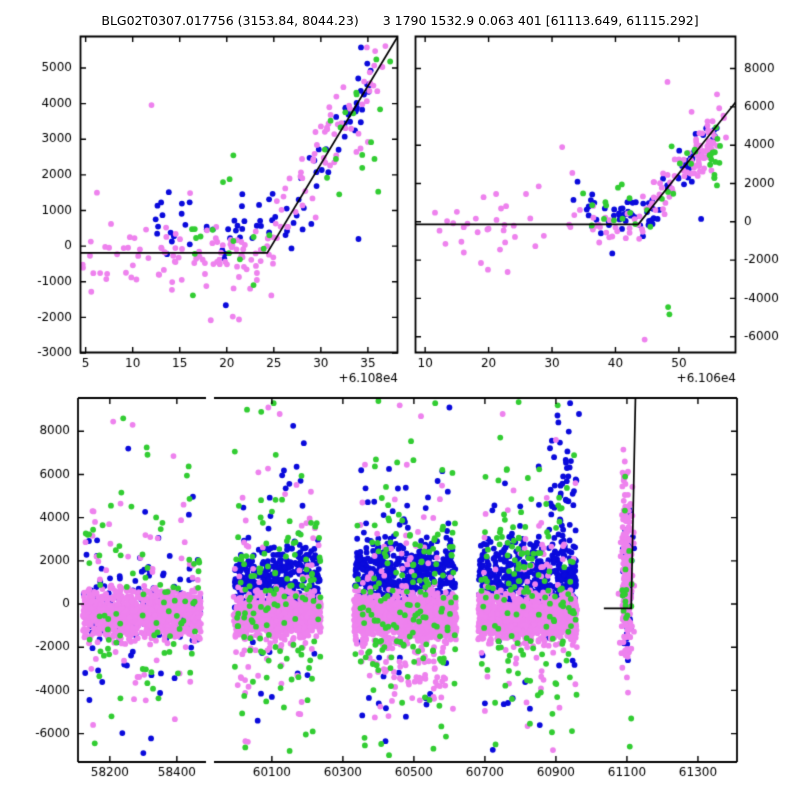  Describe the element at coordinates (230, 20) in the screenshot. I see `figure-title-object-id: BLG02T0307.017756 (3153.84, 8044.23)` at that location.